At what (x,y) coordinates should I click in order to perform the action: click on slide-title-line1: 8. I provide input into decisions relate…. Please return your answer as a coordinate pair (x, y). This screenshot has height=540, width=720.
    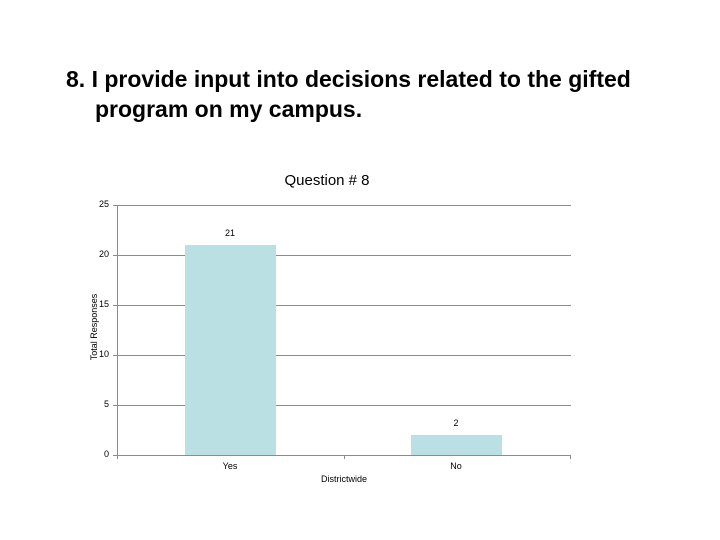
    Looking at the image, I should click on (348, 79).